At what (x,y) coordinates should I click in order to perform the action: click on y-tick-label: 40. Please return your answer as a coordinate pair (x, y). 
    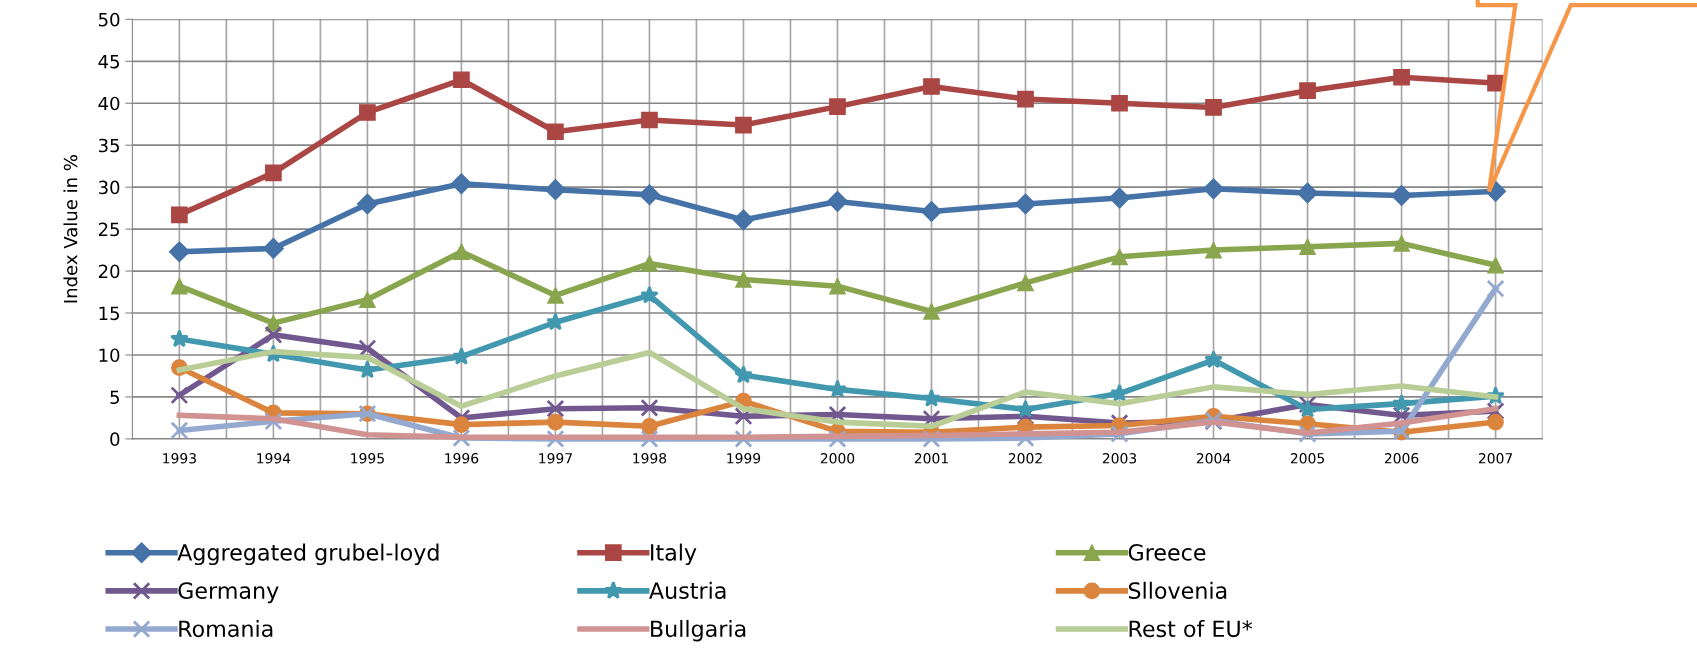
    Looking at the image, I should click on (109, 103).